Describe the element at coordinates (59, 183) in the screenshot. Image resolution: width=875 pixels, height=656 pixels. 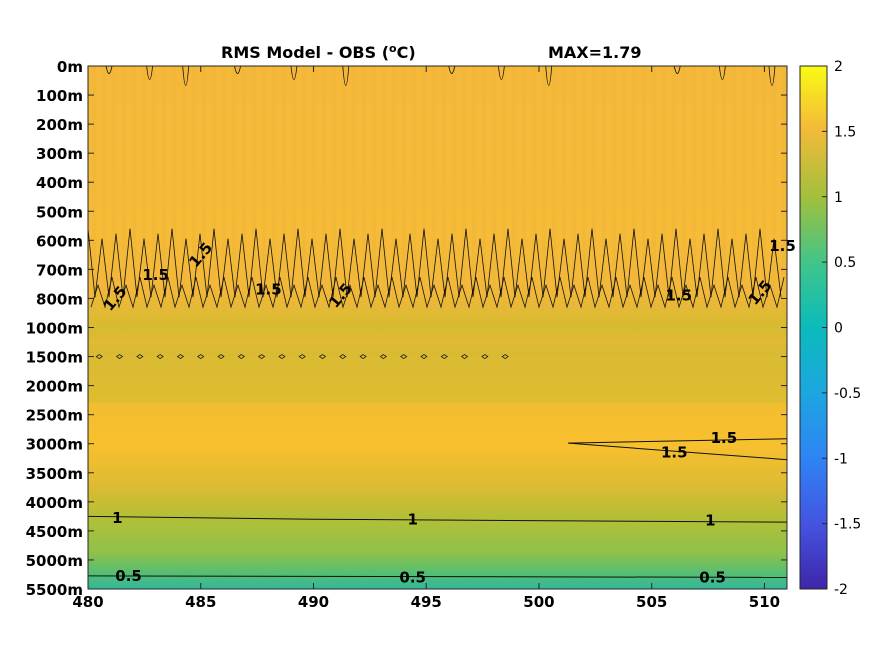
I see `y-tick-label: 400m` at that location.